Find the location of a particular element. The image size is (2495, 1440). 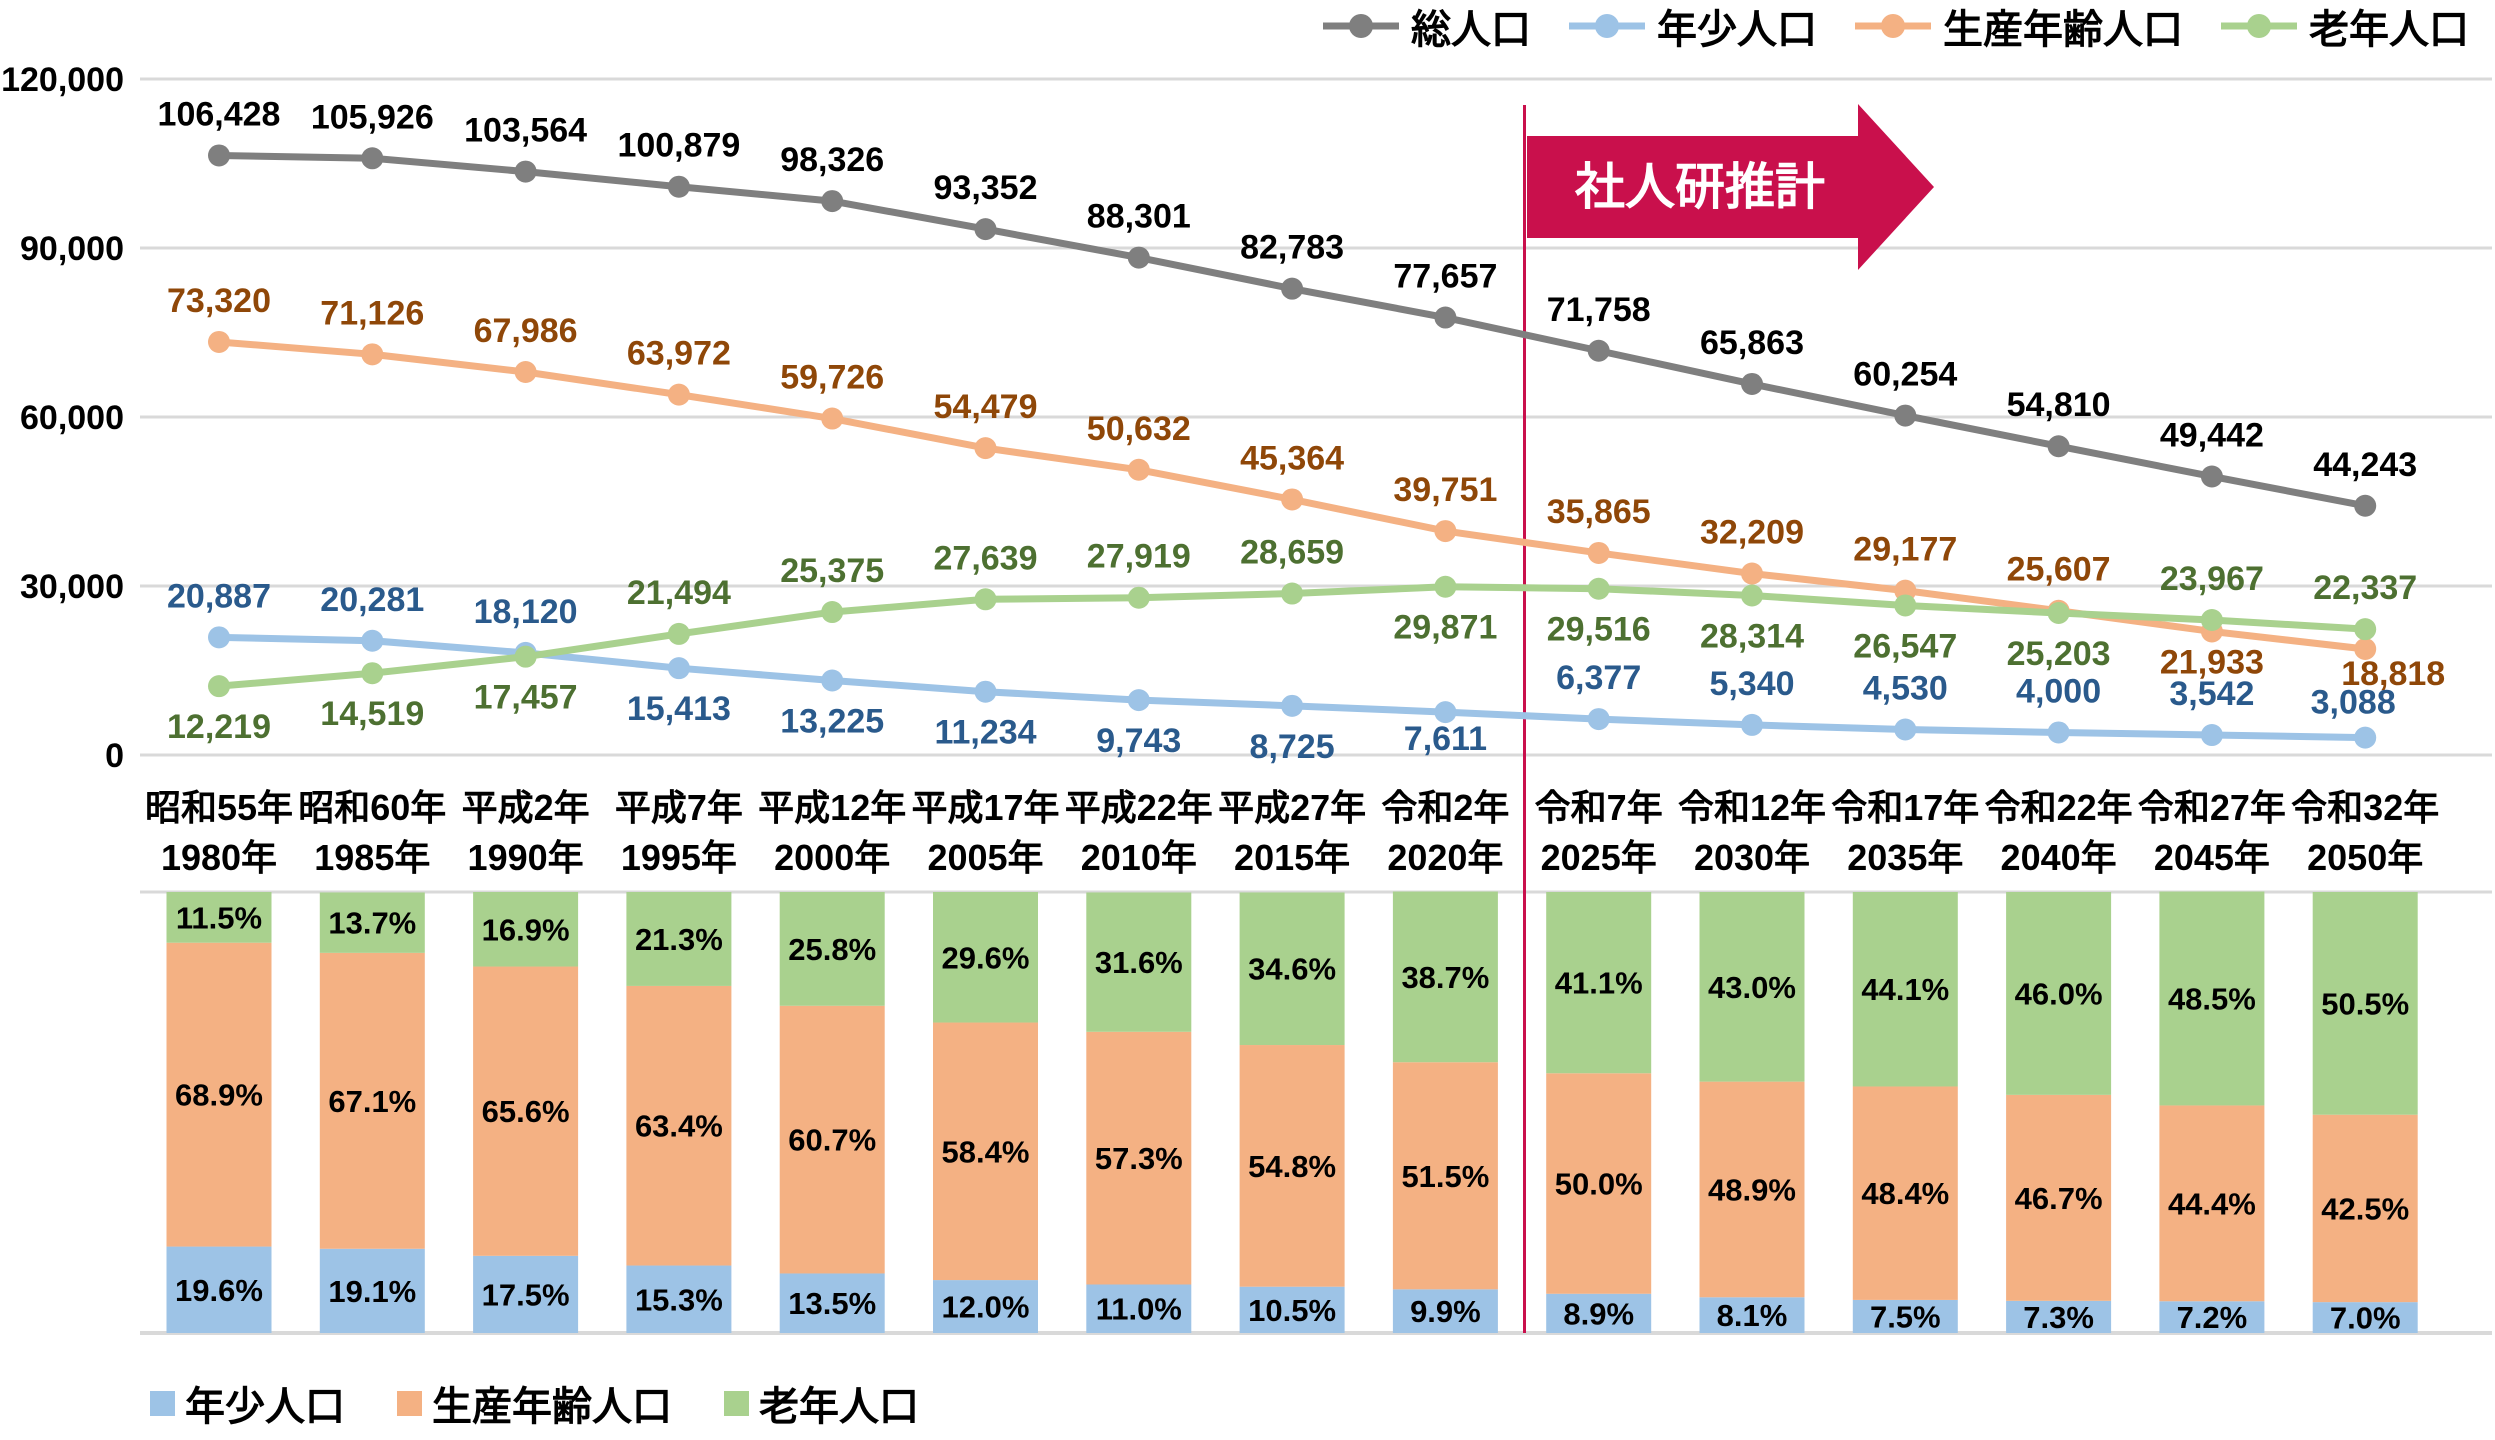

bar-segment-label-elderly: 29.6% is located at coordinates (986, 957).